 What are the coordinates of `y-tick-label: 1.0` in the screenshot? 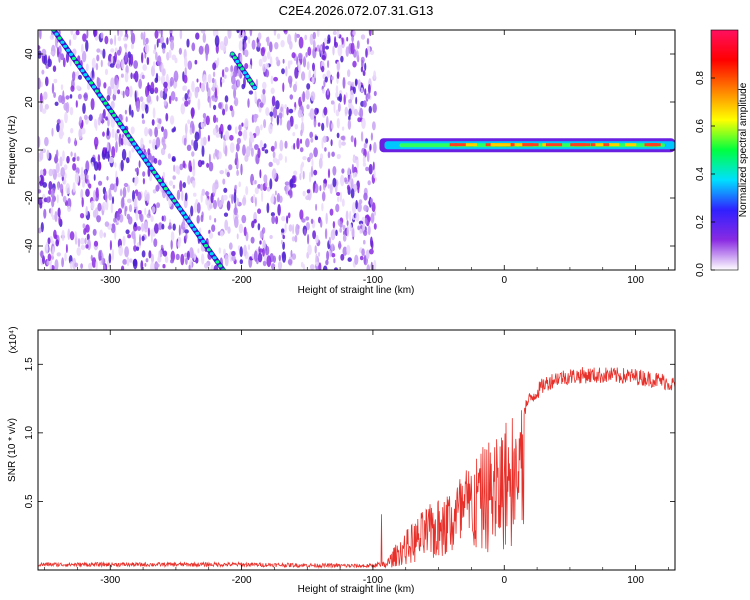 It's located at (29, 432).